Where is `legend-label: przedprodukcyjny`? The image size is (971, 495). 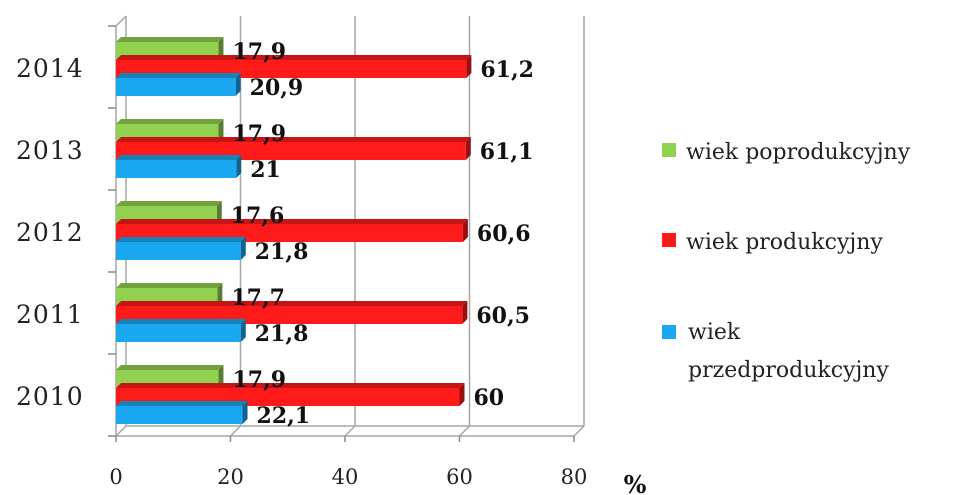
legend-label: przedprodukcyjny is located at coordinates (788, 370).